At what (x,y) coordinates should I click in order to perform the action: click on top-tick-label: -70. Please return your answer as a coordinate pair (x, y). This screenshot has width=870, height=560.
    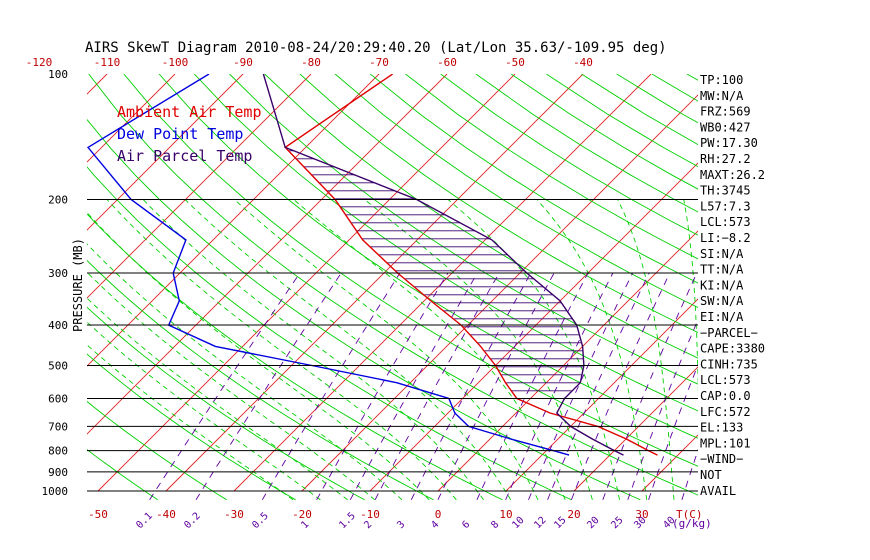
    Looking at the image, I should click on (379, 62).